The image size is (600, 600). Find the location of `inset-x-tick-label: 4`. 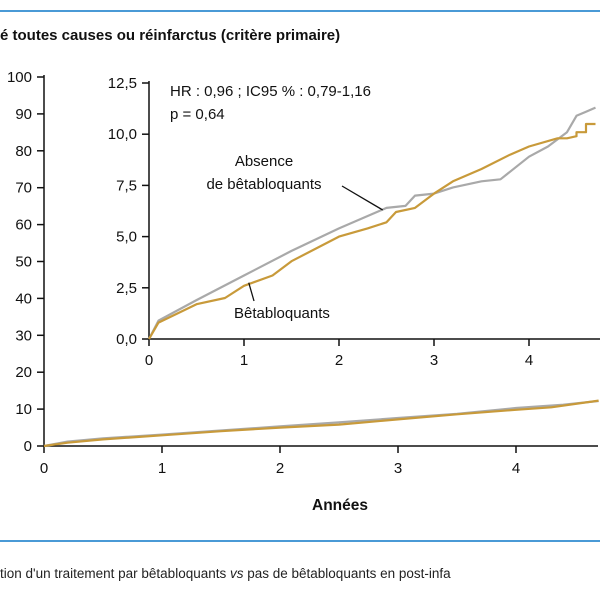

inset-x-tick-label: 4 is located at coordinates (529, 360).